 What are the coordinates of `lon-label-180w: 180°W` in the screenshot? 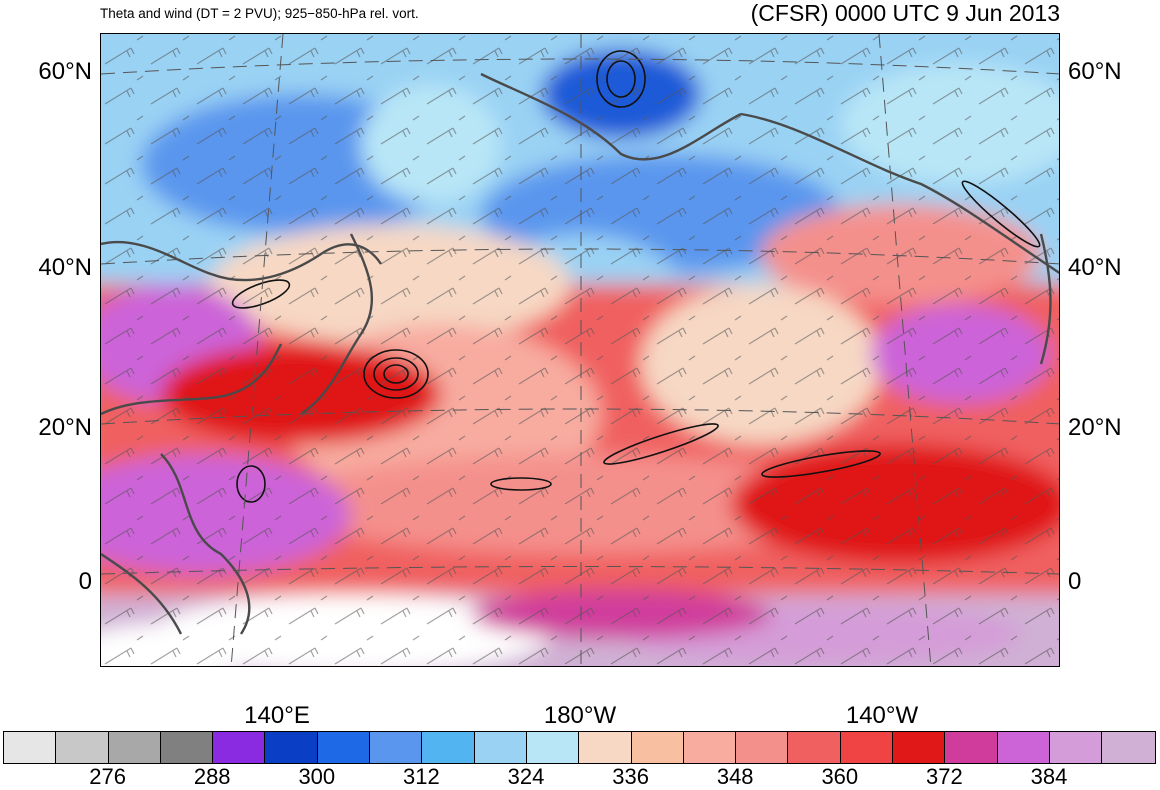 It's located at (580, 715).